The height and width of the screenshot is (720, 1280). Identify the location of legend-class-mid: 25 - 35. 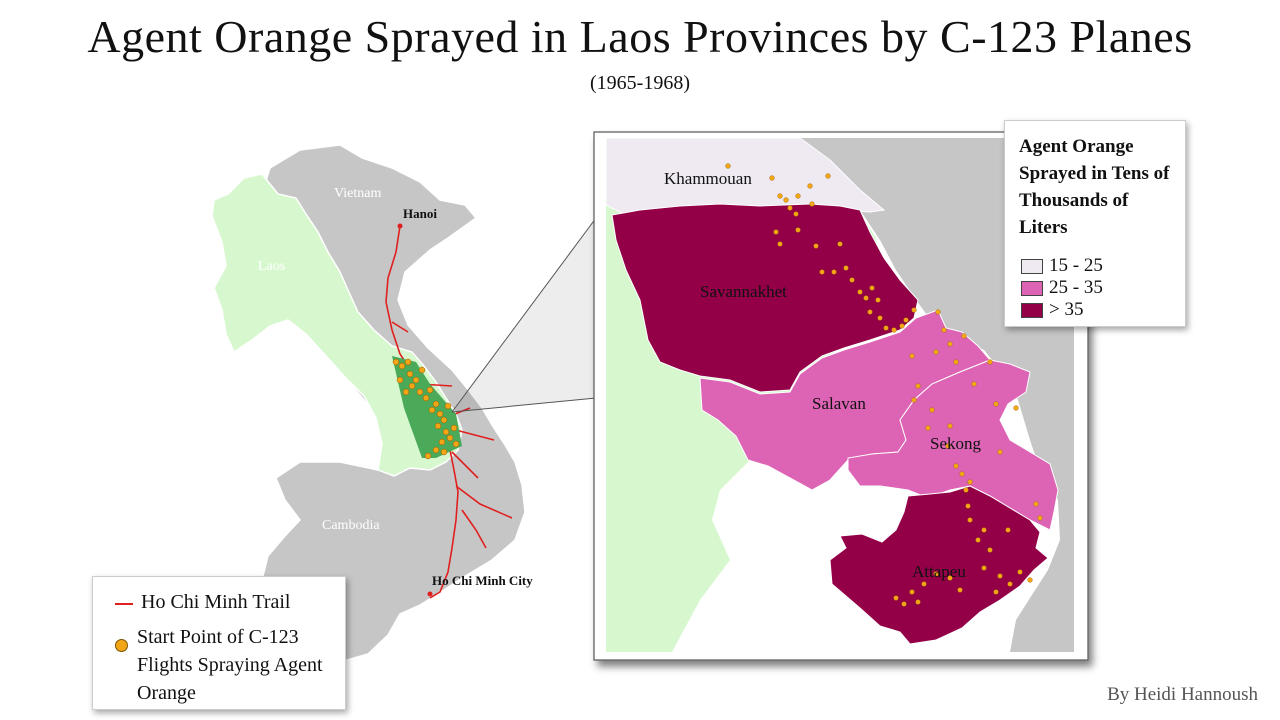
(1062, 288).